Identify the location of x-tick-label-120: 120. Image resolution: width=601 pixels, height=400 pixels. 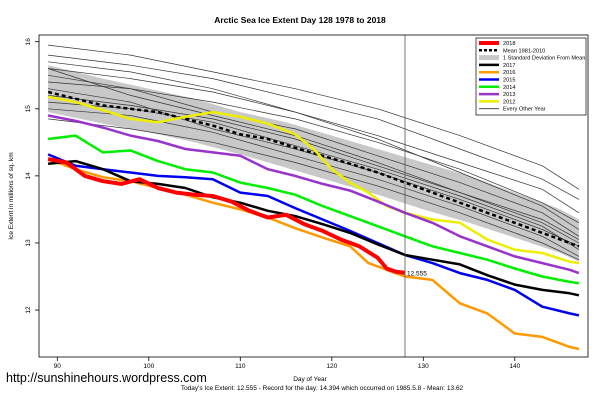
(331, 366).